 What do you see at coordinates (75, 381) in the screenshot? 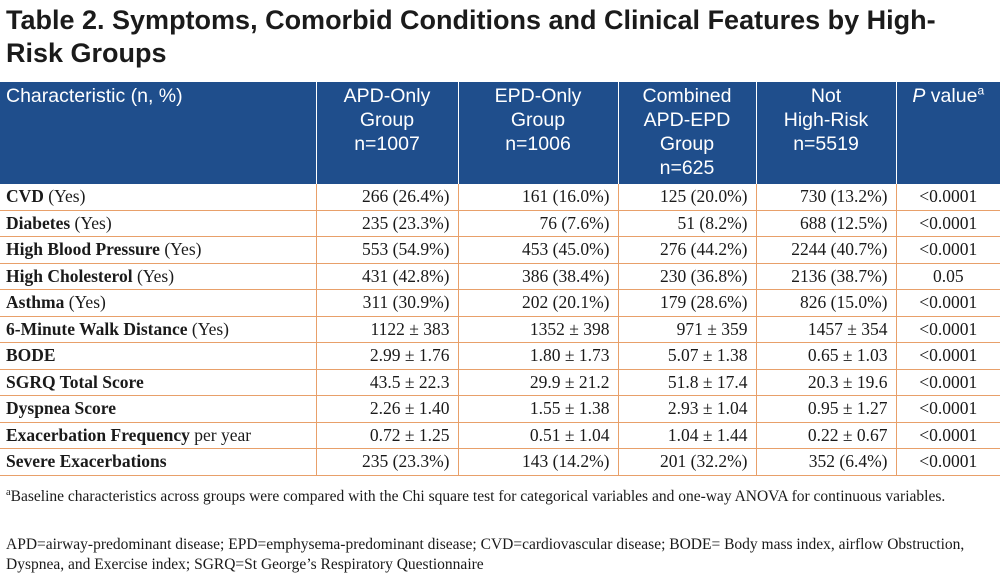
I see `row-label: SGRQ Total Score` at bounding box center [75, 381].